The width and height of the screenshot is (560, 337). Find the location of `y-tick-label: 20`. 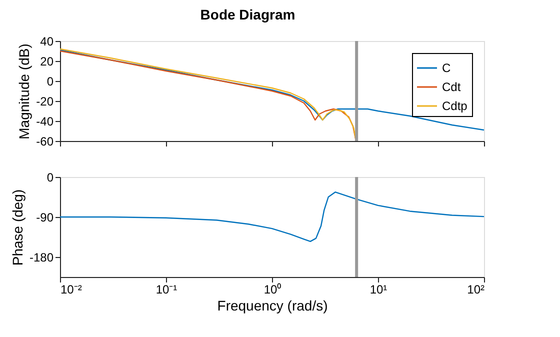

y-tick-label: 20 is located at coordinates (47, 61).